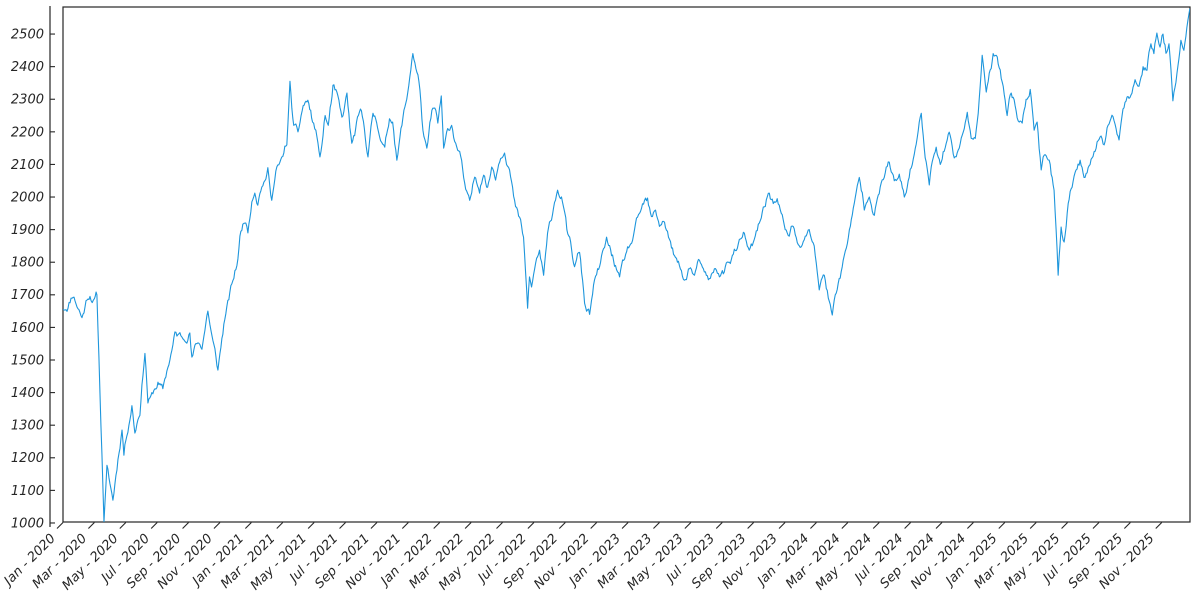  Describe the element at coordinates (27, 67) in the screenshot. I see `y-tick-label: 2400` at that location.